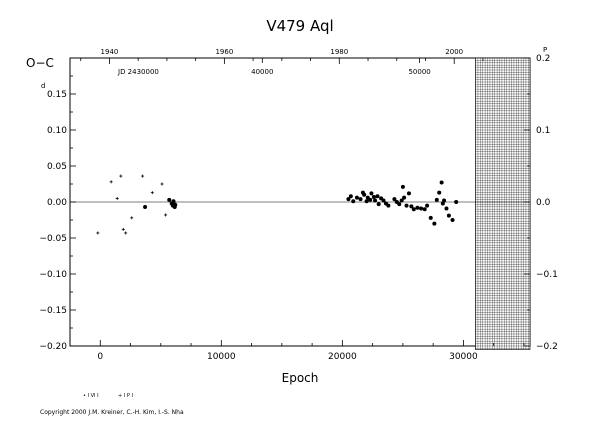 The height and width of the screenshot is (425, 590). Describe the element at coordinates (57, 95) in the screenshot. I see `y-tick-label: 0.15` at that location.